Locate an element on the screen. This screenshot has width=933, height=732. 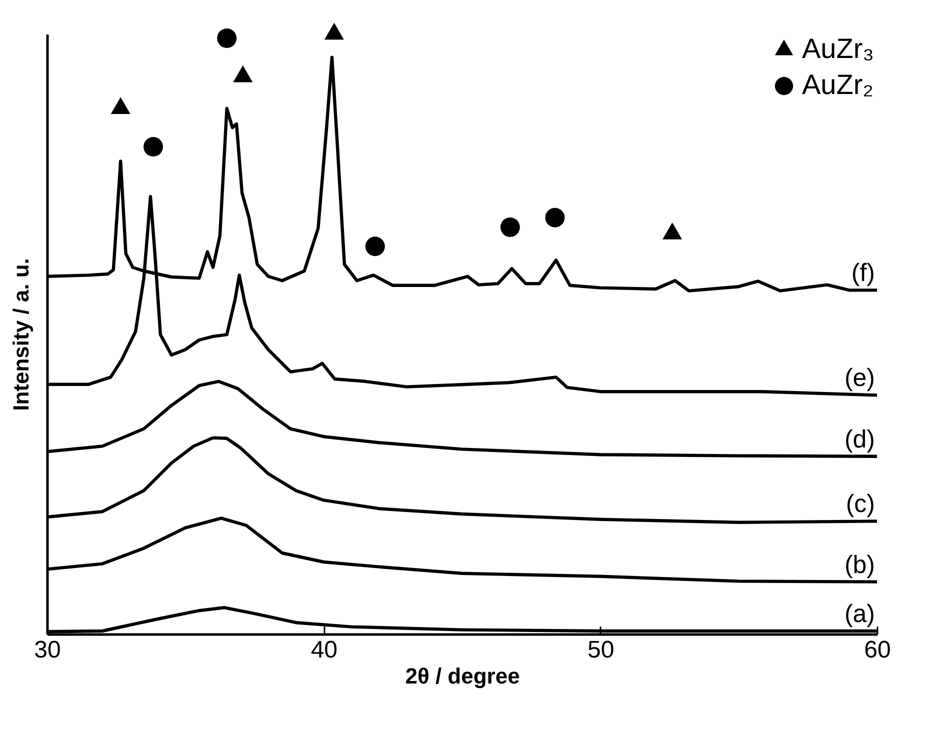
series-label: (b) is located at coordinates (859, 564).